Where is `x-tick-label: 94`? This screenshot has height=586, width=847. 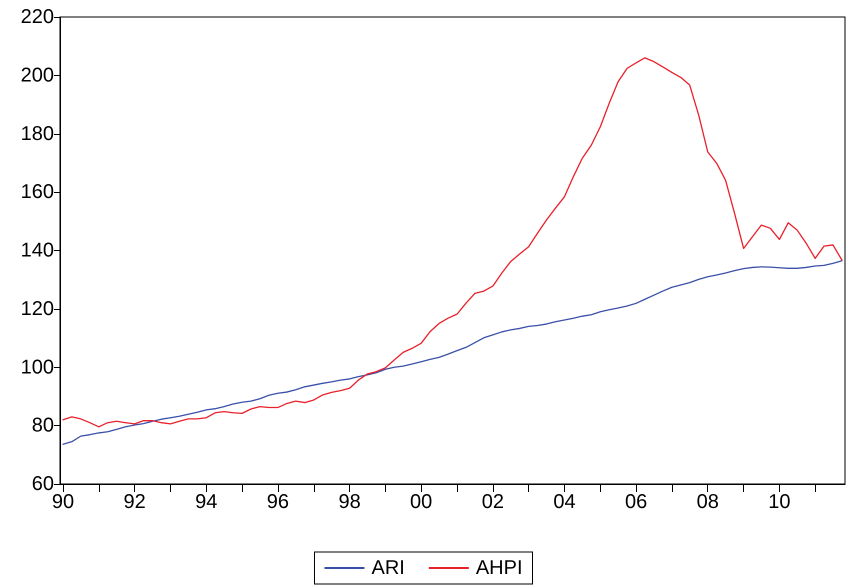
x-tick-label: 94 is located at coordinates (206, 502).